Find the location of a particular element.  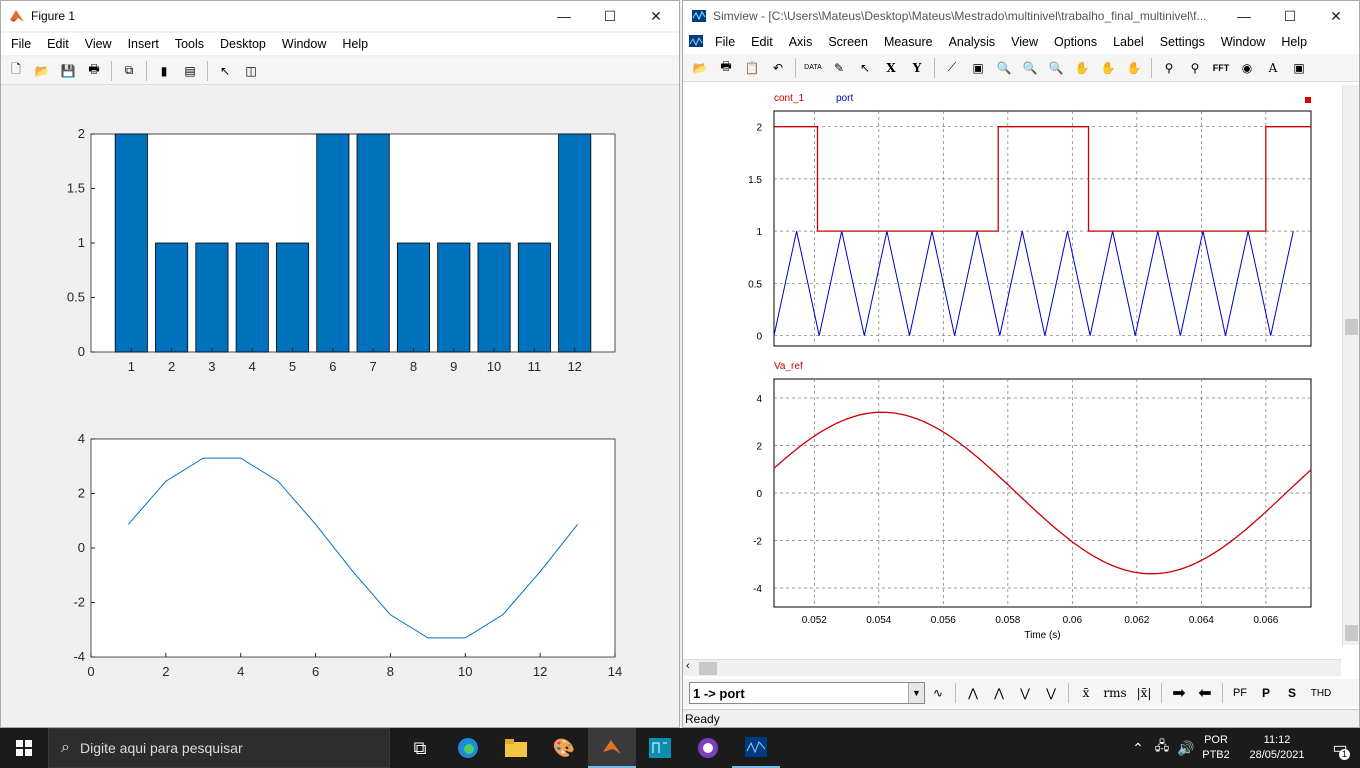

clock: 11:12 28/05/2021 is located at coordinates (1277, 748).